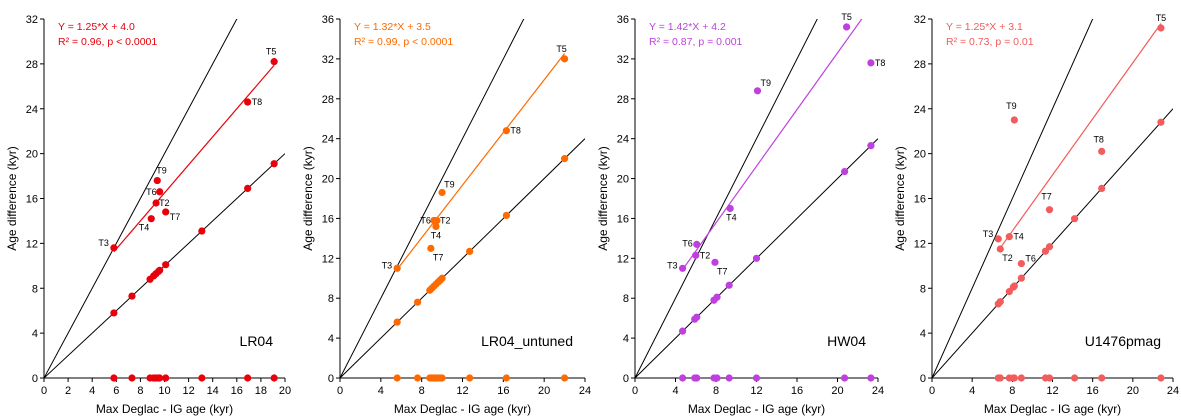 This screenshot has height=419, width=1181. What do you see at coordinates (403, 42) in the screenshot?
I see `regression-stats: R² = 0.99, p < 0.0001` at bounding box center [403, 42].